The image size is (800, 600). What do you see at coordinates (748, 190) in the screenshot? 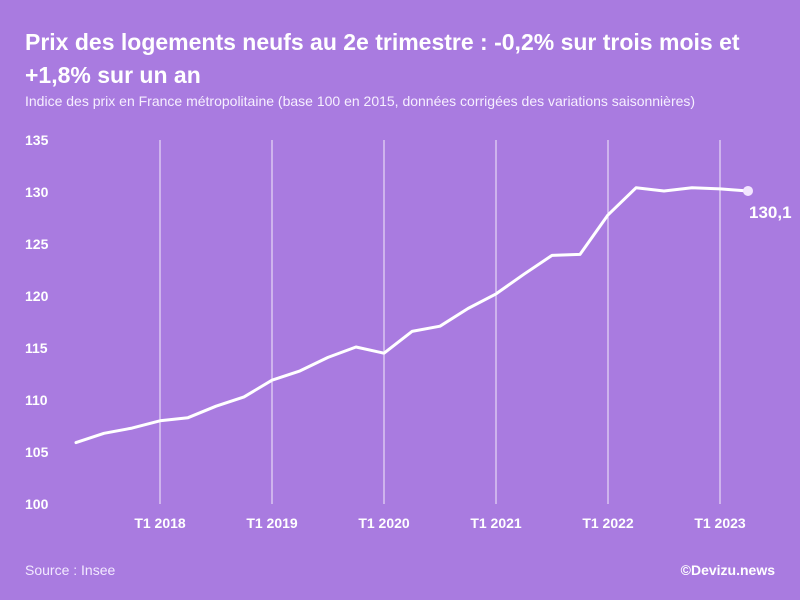
I see `last-data-point` at bounding box center [748, 190].